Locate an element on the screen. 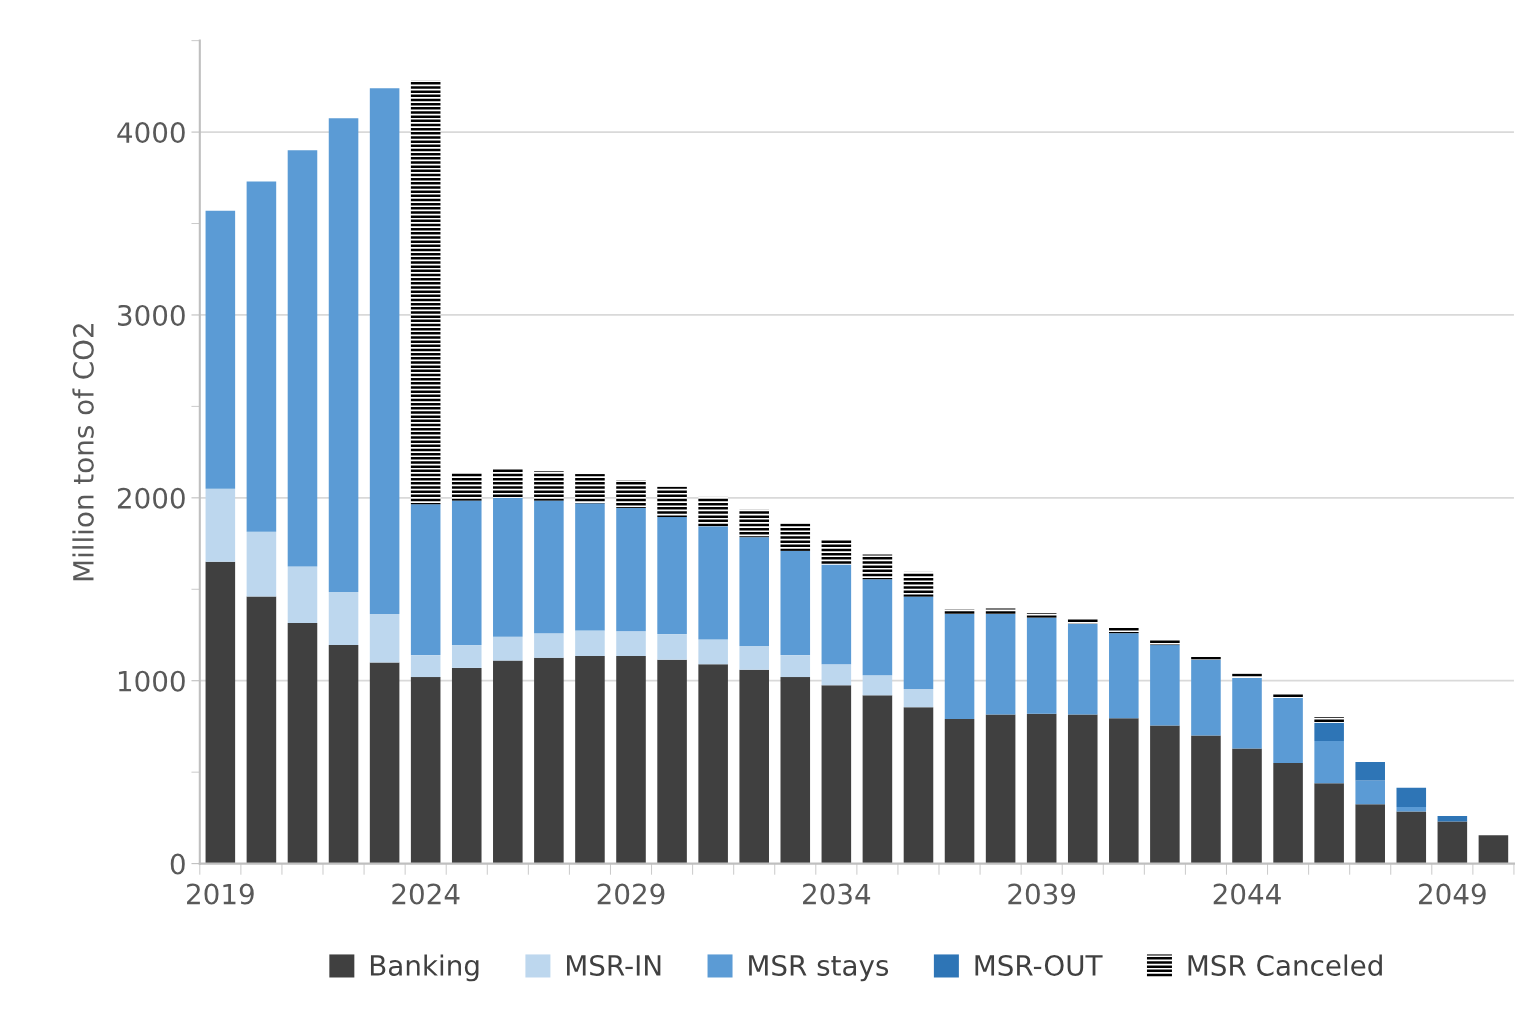  legend-label: MSR stays is located at coordinates (819, 968).